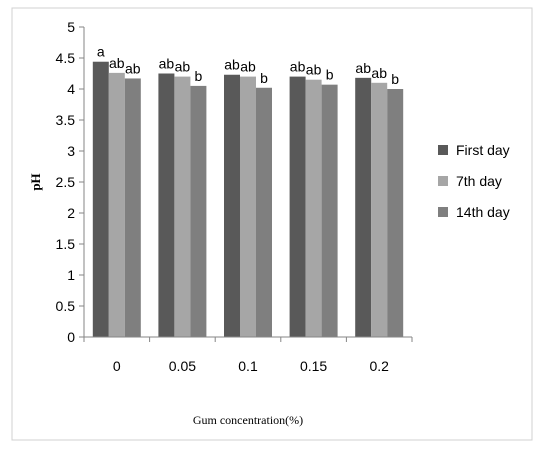 The height and width of the screenshot is (450, 544). Describe the element at coordinates (479, 181) in the screenshot. I see `legend-label: 7th day` at that location.